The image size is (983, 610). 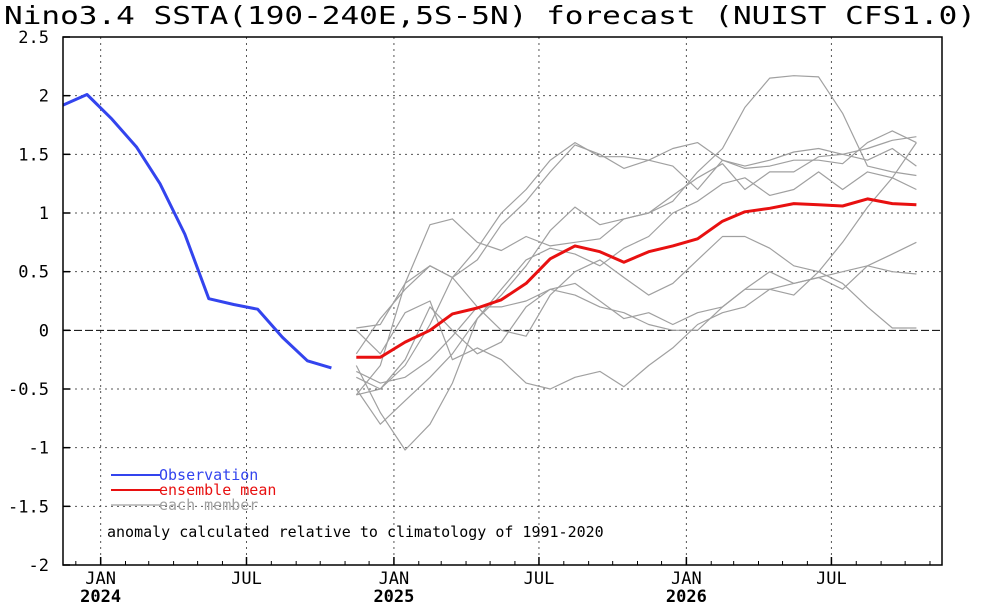 What do you see at coordinates (686, 596) in the screenshot?
I see `x-year-label: 2026` at bounding box center [686, 596].